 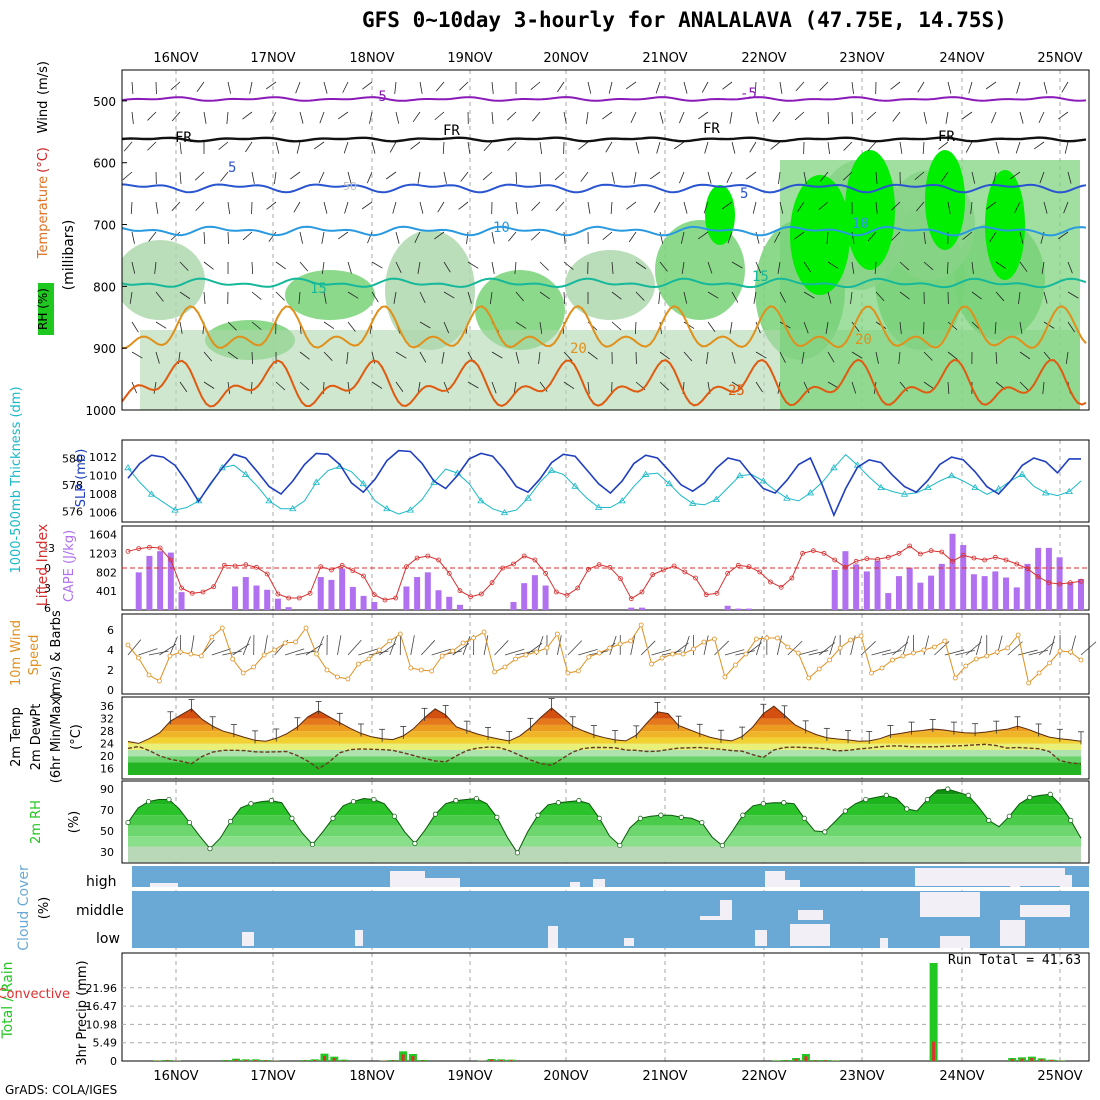 I want to click on cape-axis-label: CAPE (J/kg), so click(x=69, y=566).